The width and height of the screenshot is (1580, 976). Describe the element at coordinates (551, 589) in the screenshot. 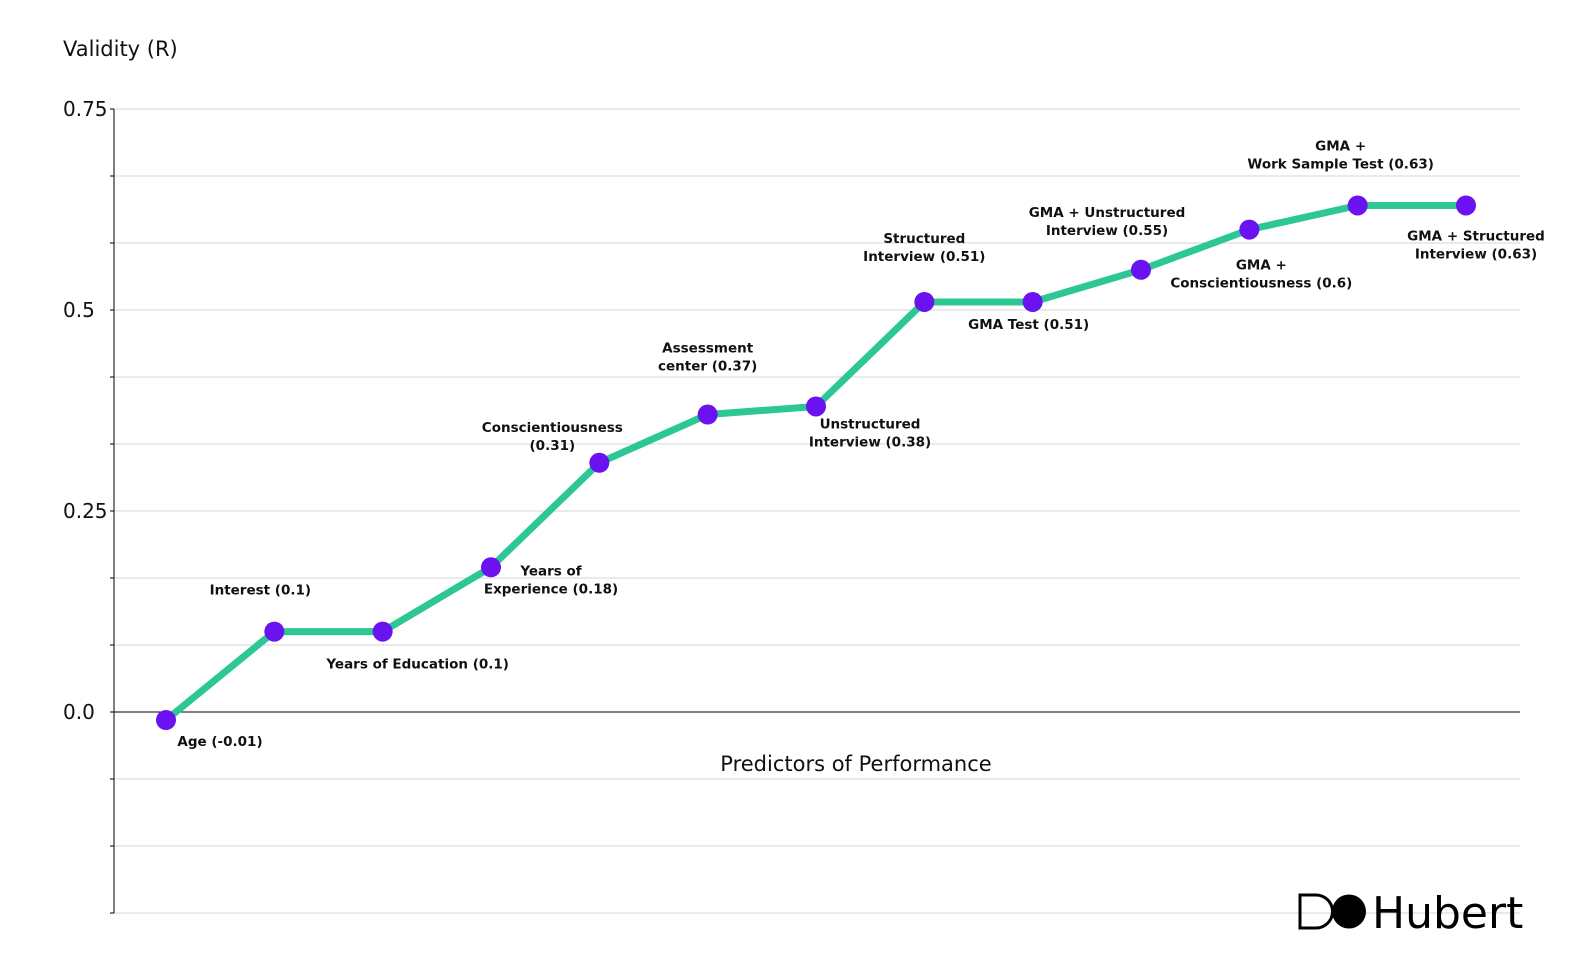

I see `data-label: Experience (0.18)` at that location.